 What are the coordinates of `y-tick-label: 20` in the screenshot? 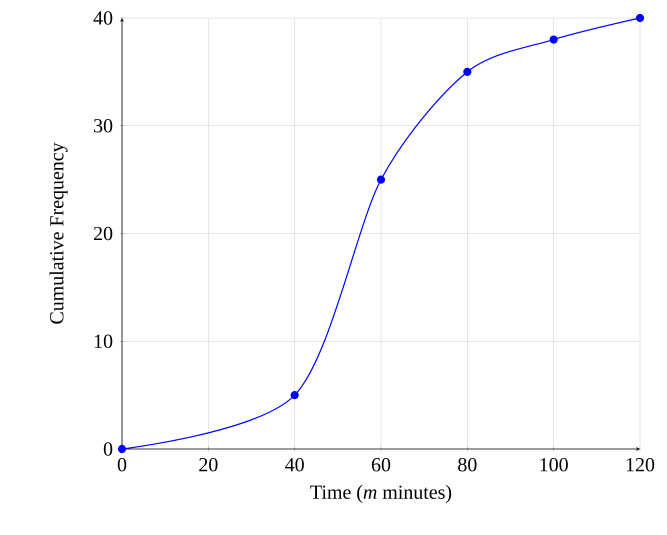 It's located at (103, 233).